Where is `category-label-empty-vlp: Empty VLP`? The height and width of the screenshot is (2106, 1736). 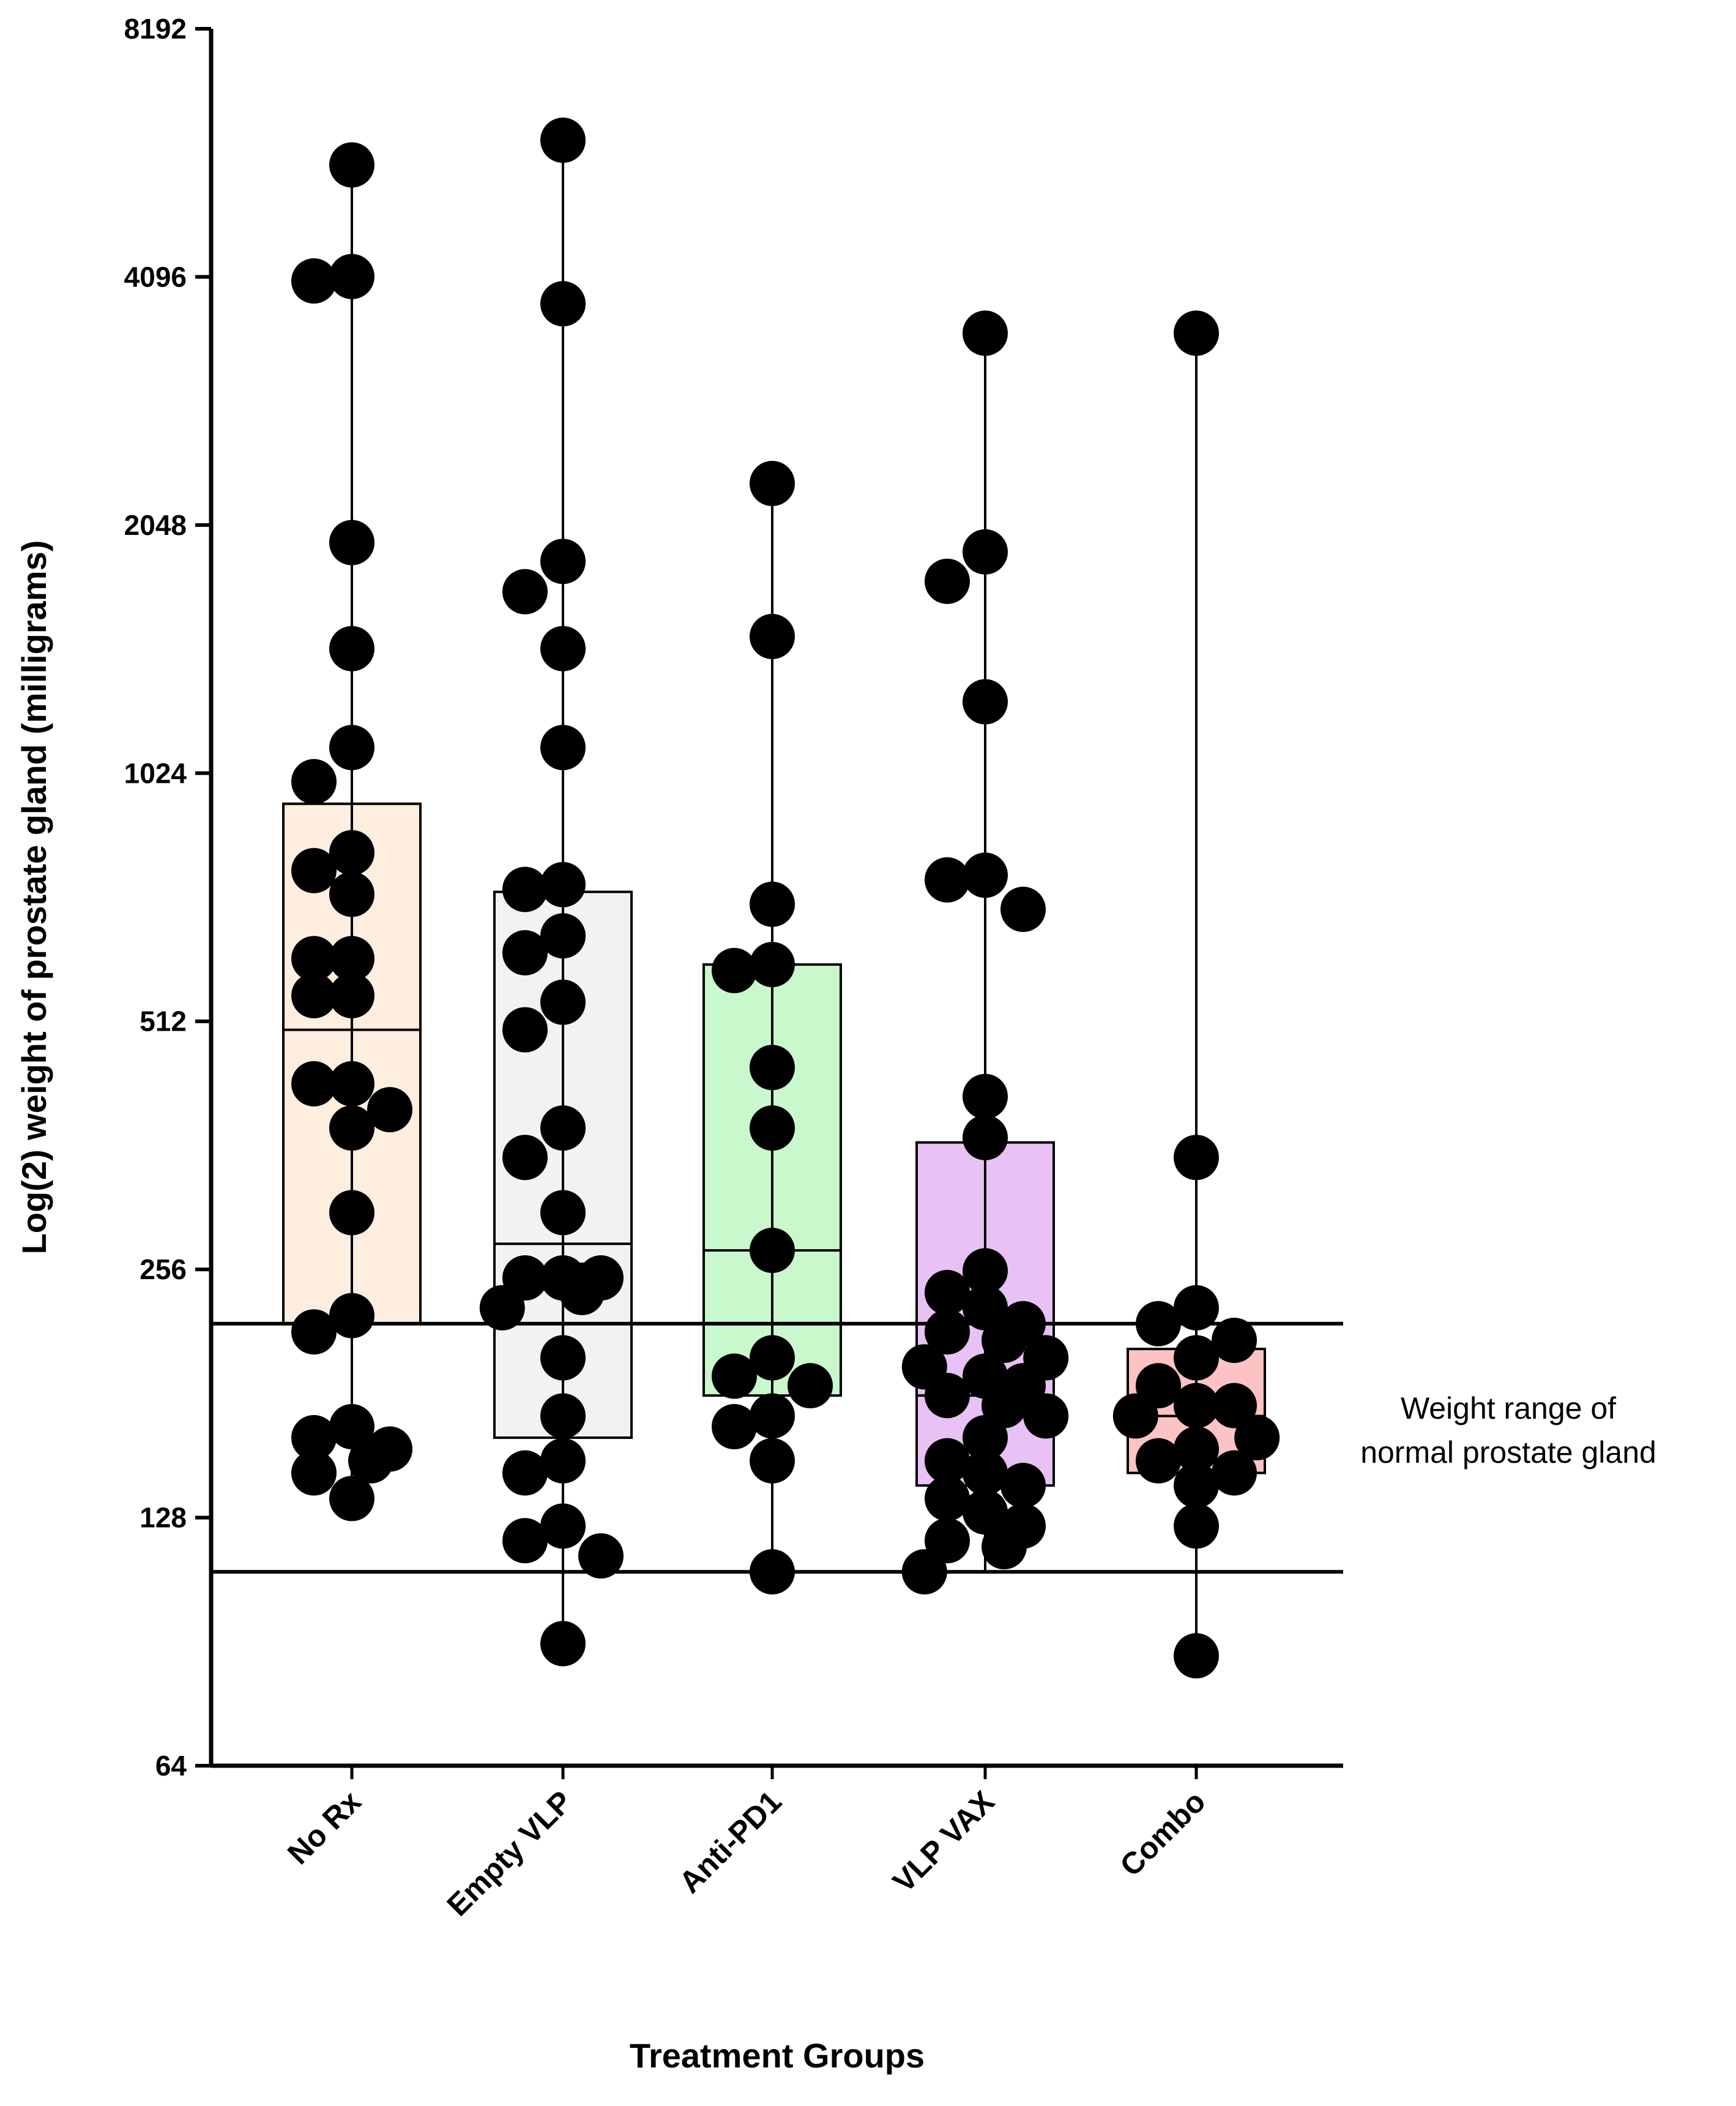 category-label-empty-vlp: Empty VLP is located at coordinates (510, 1853).